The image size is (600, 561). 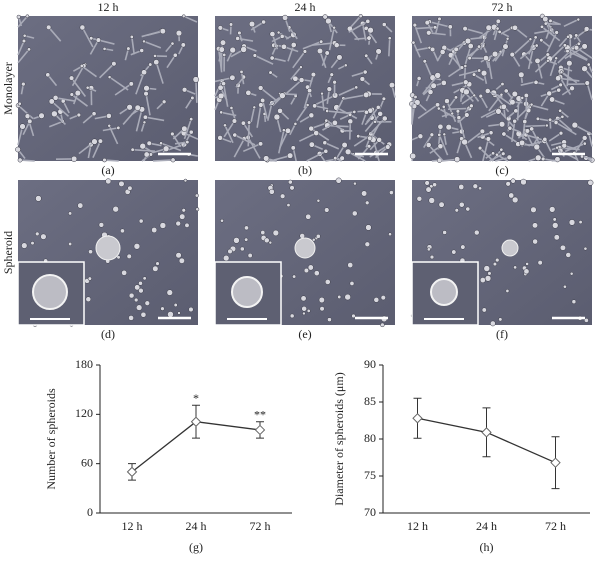 What do you see at coordinates (370, 475) in the screenshot?
I see `y-tick-label: 75` at bounding box center [370, 475].